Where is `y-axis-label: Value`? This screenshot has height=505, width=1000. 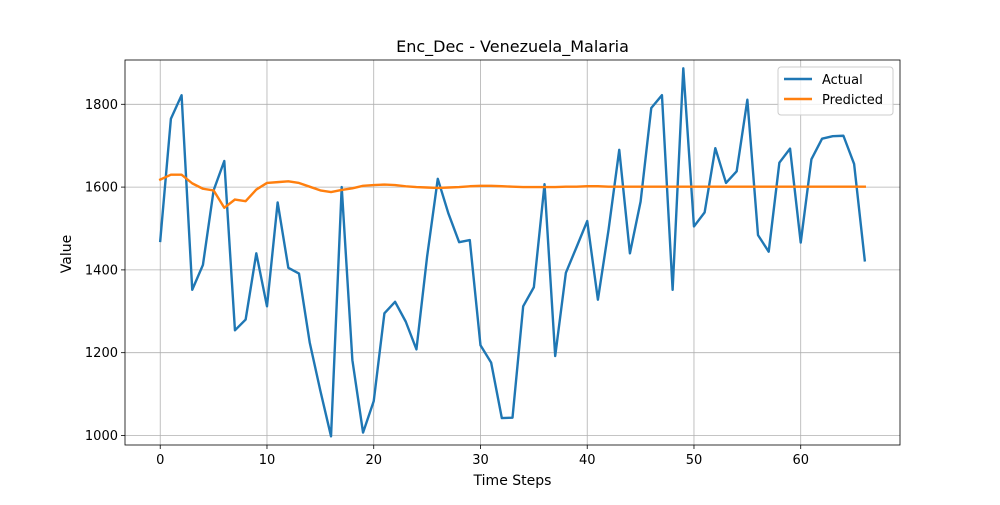
y-axis-label: Value is located at coordinates (67, 254).